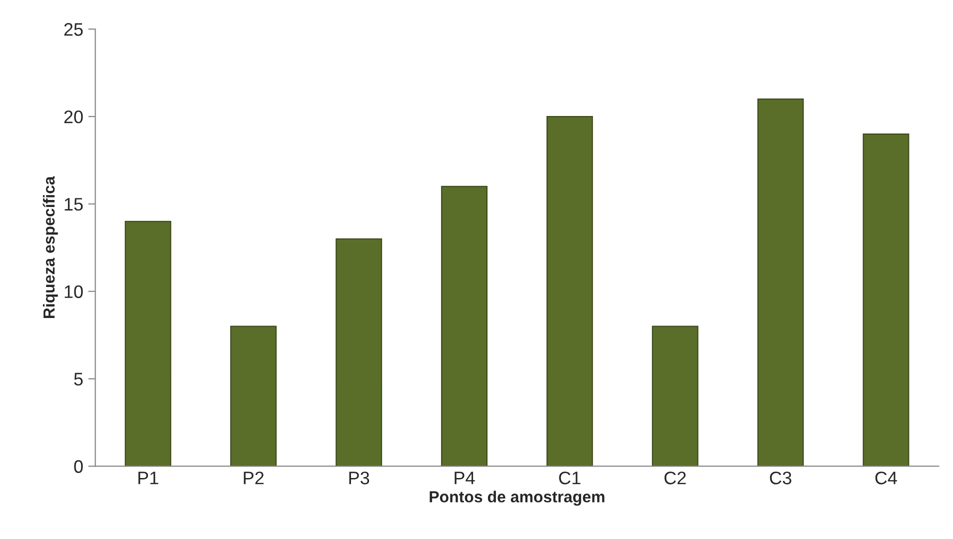 This screenshot has height=539, width=953. Describe the element at coordinates (78, 379) in the screenshot. I see `y-tick-label: 5` at that location.